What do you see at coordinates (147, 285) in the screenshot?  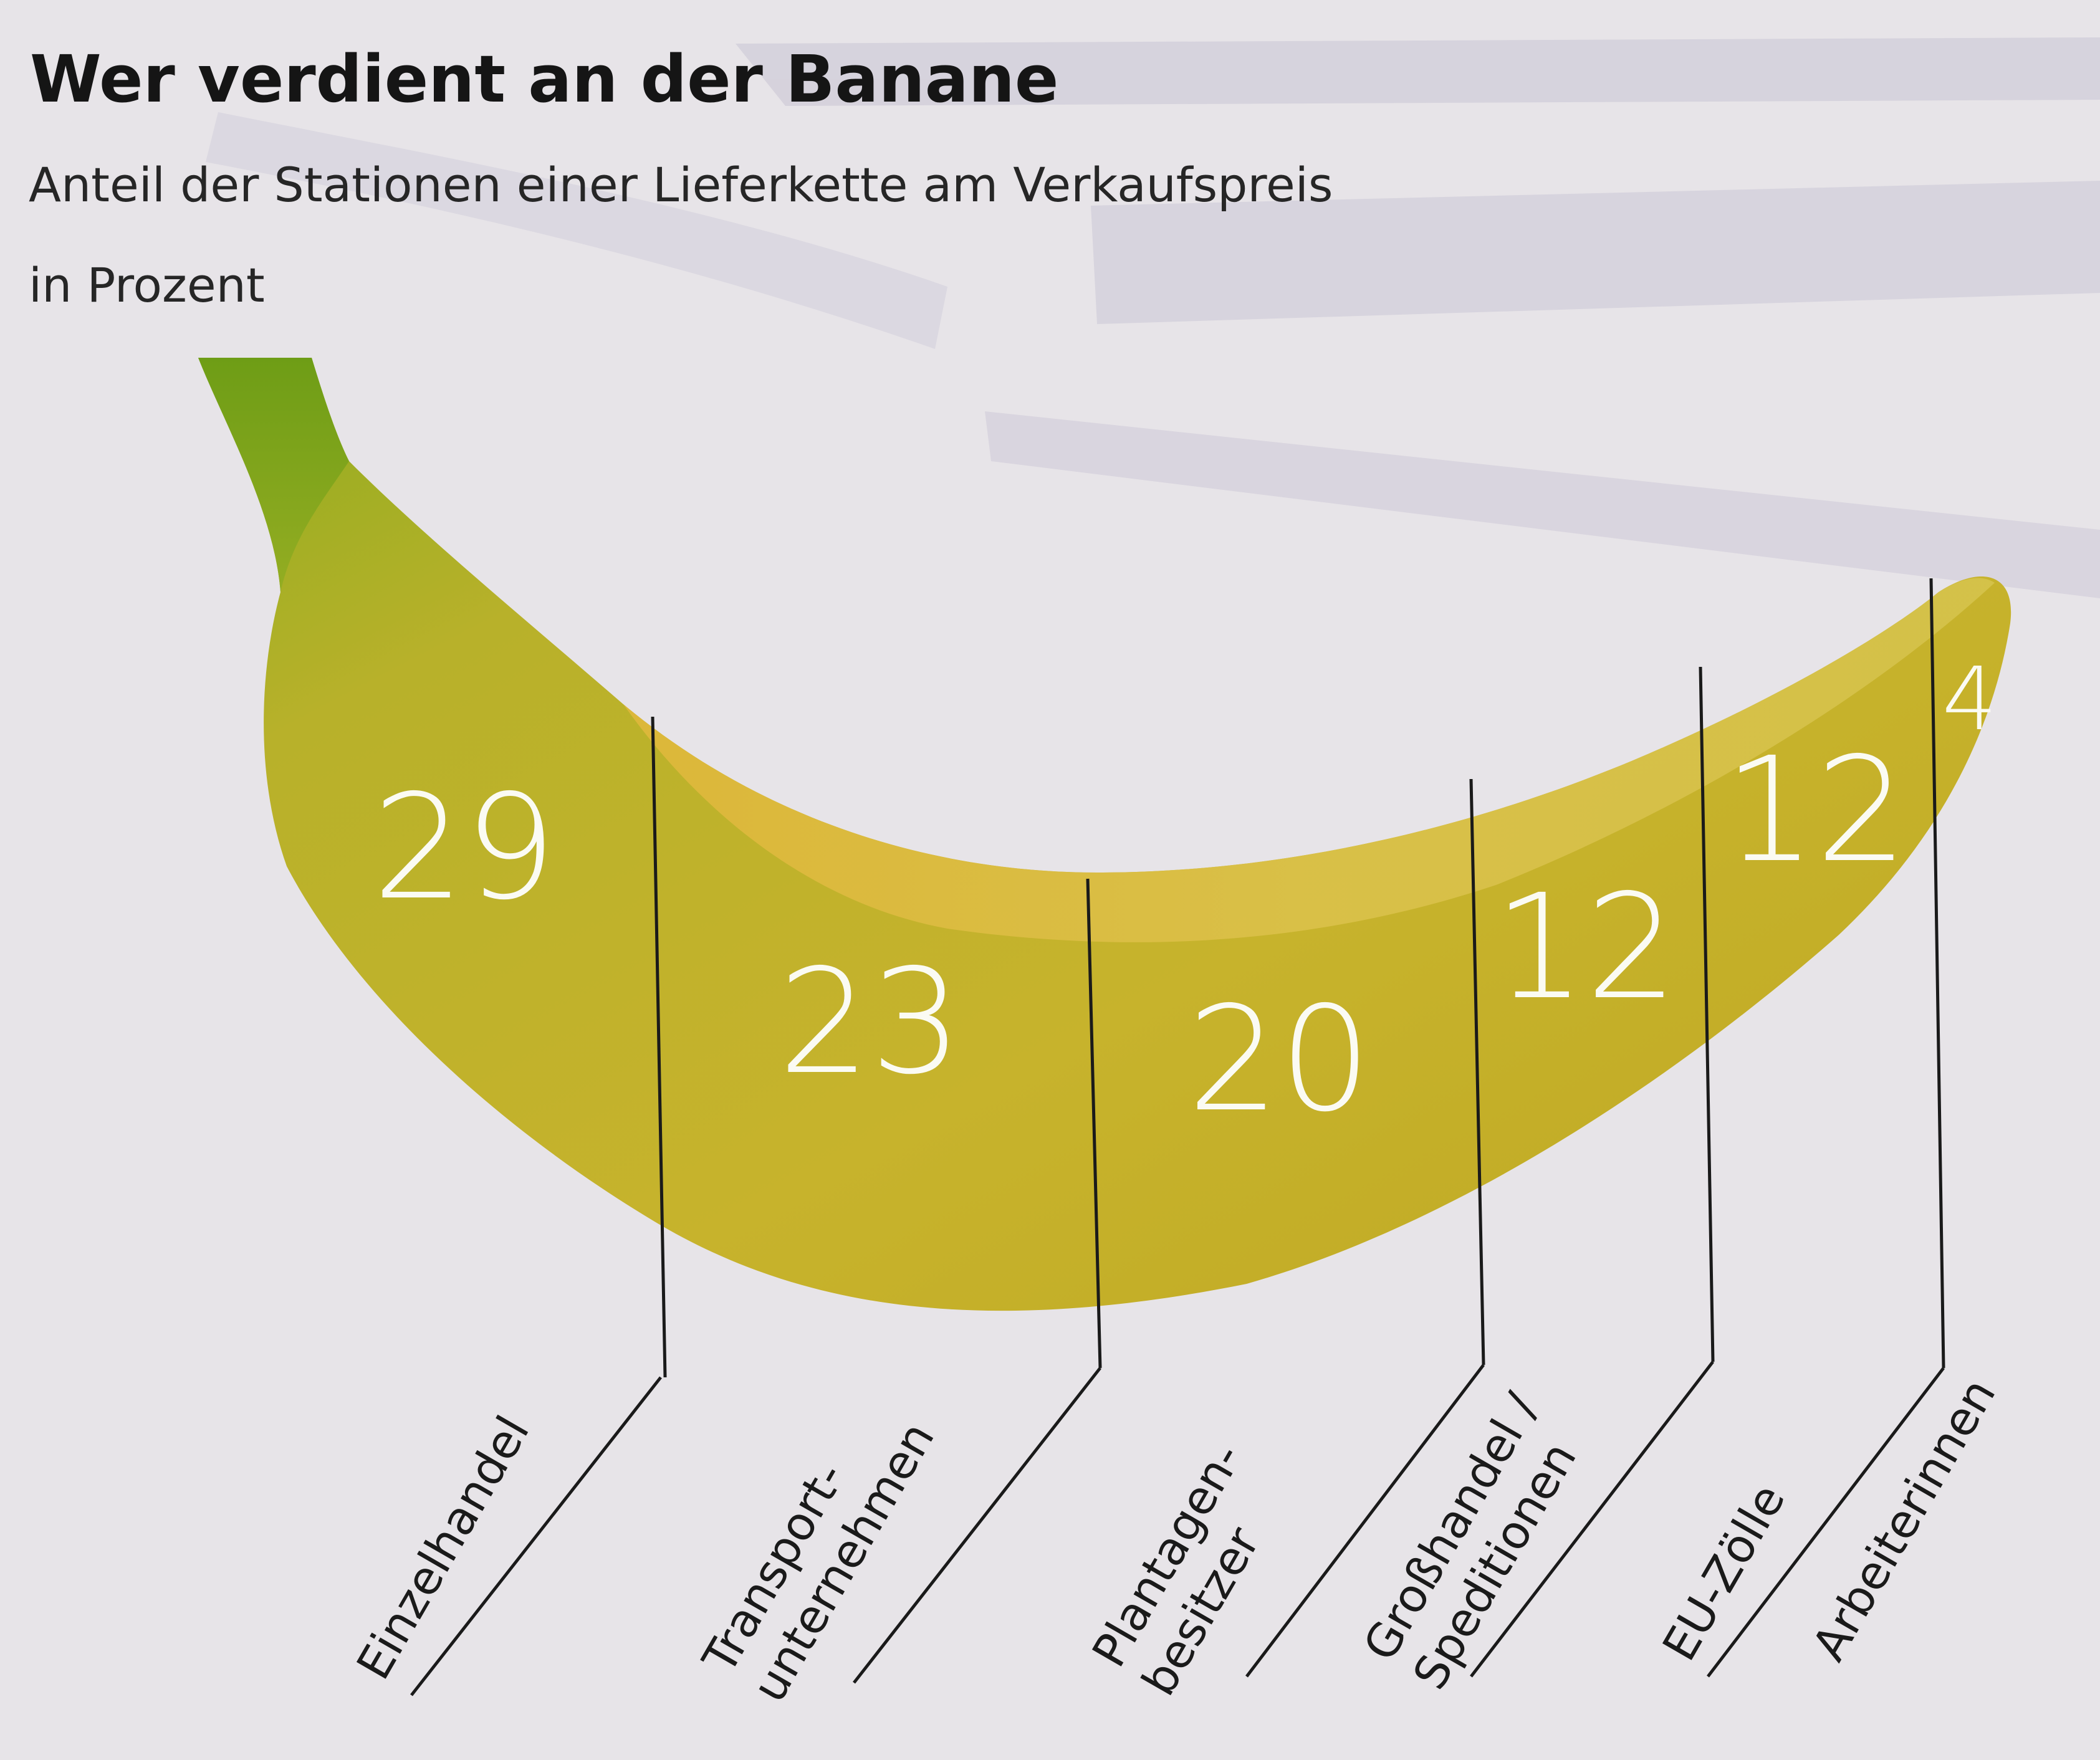 I see `chart-subtitle-unit: in Prozent` at bounding box center [147, 285].